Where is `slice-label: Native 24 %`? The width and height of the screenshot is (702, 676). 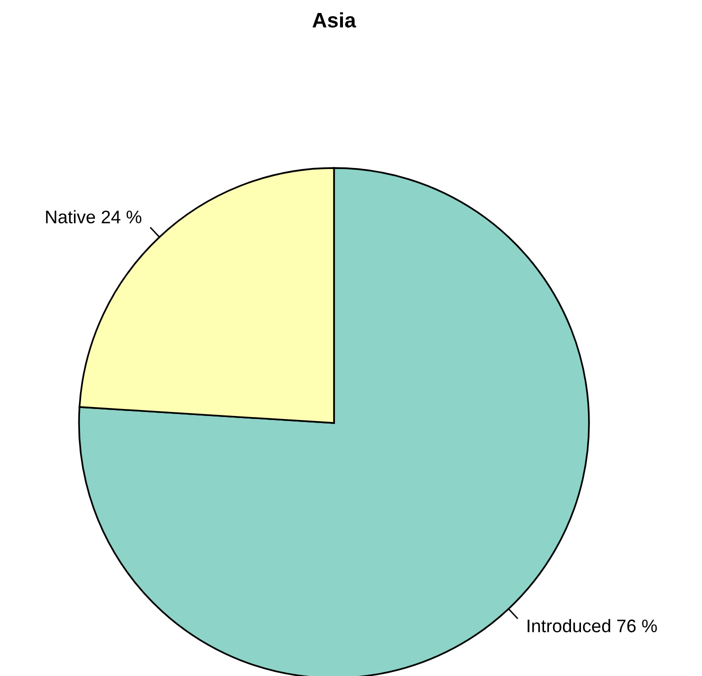 slice-label: Native 24 % is located at coordinates (94, 217).